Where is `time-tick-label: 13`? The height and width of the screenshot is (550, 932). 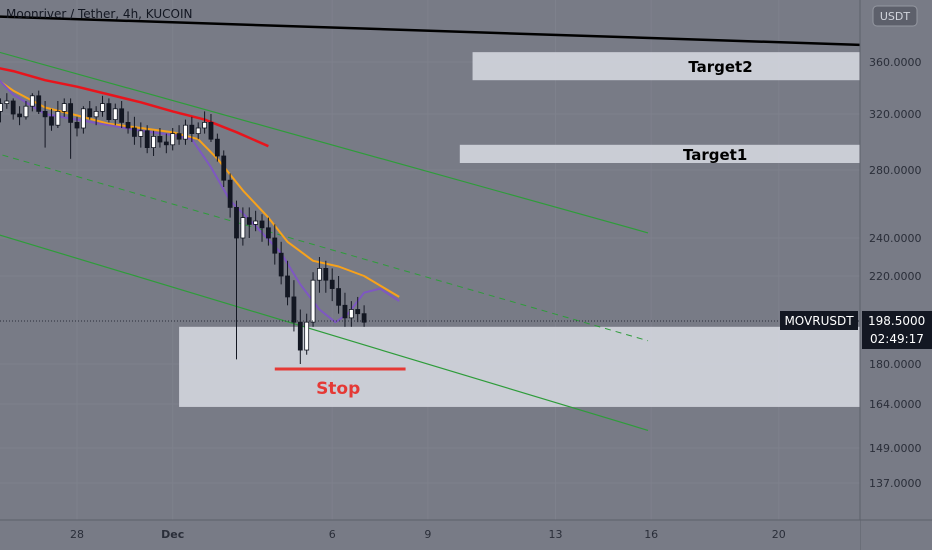 time-tick-label: 13 is located at coordinates (556, 534).